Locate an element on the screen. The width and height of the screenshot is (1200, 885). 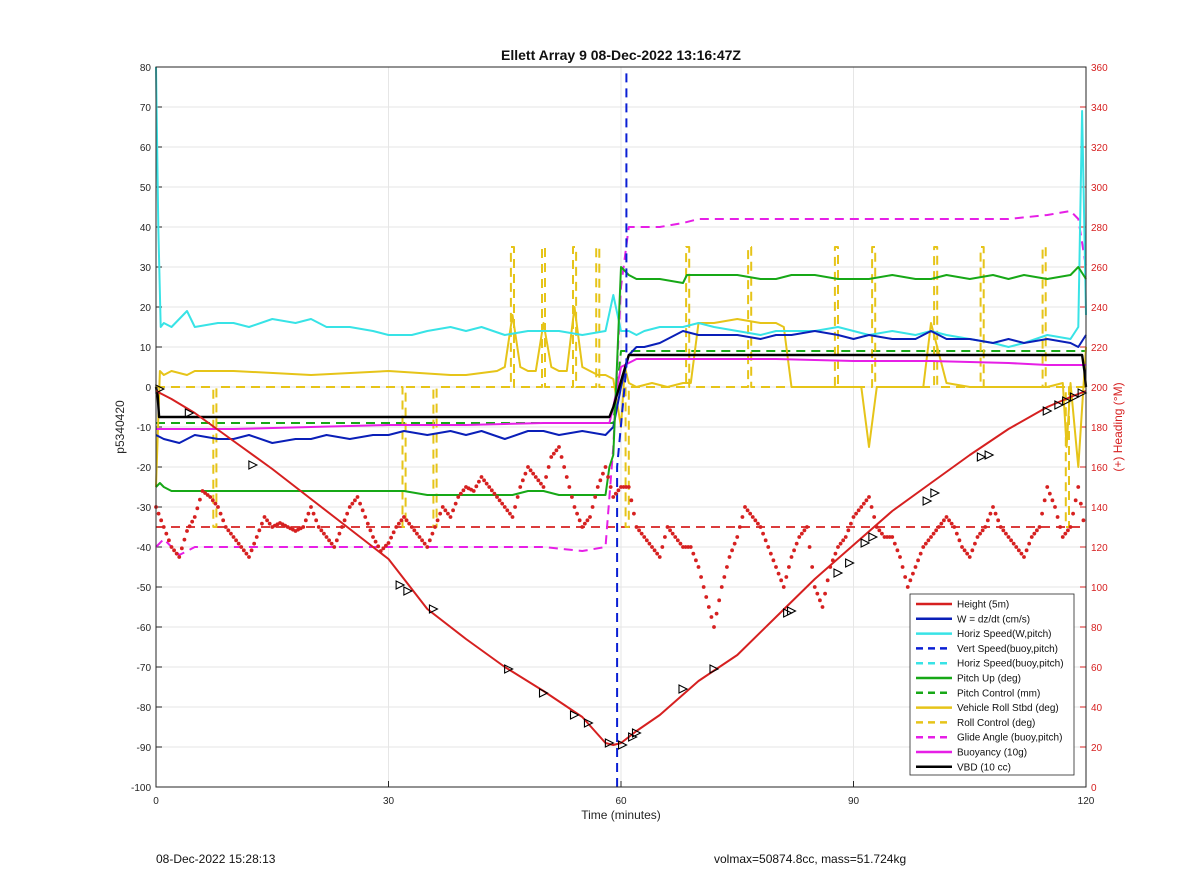
y-tick-label-right: 160 is located at coordinates (1099, 468).